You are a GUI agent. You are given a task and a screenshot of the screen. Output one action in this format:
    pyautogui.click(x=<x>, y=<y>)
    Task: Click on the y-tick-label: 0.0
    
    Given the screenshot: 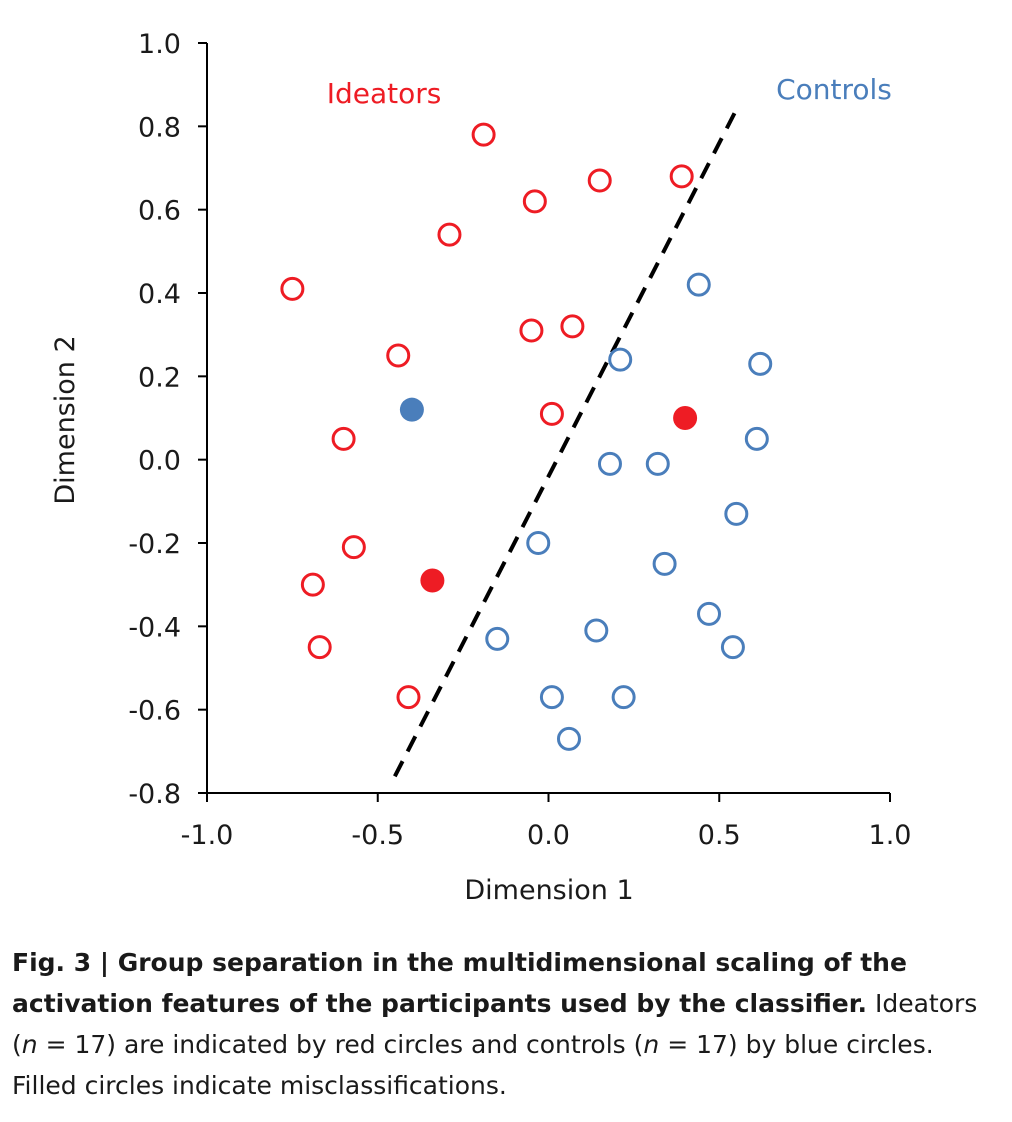 What is the action you would take?
    pyautogui.click(x=159, y=461)
    